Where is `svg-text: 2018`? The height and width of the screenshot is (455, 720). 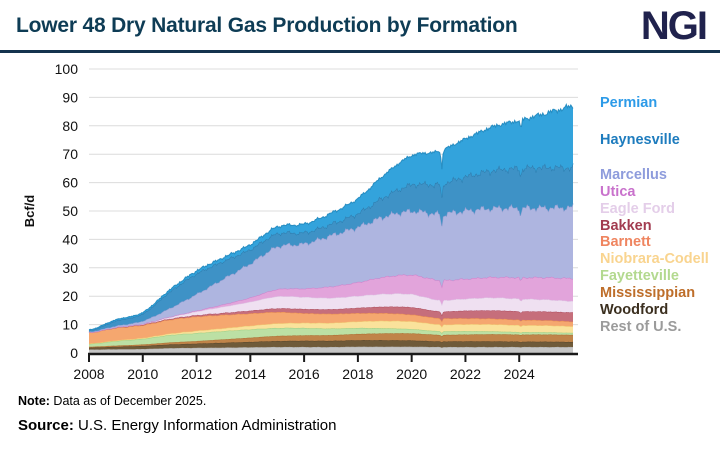 svg-text: 2018 is located at coordinates (357, 374).